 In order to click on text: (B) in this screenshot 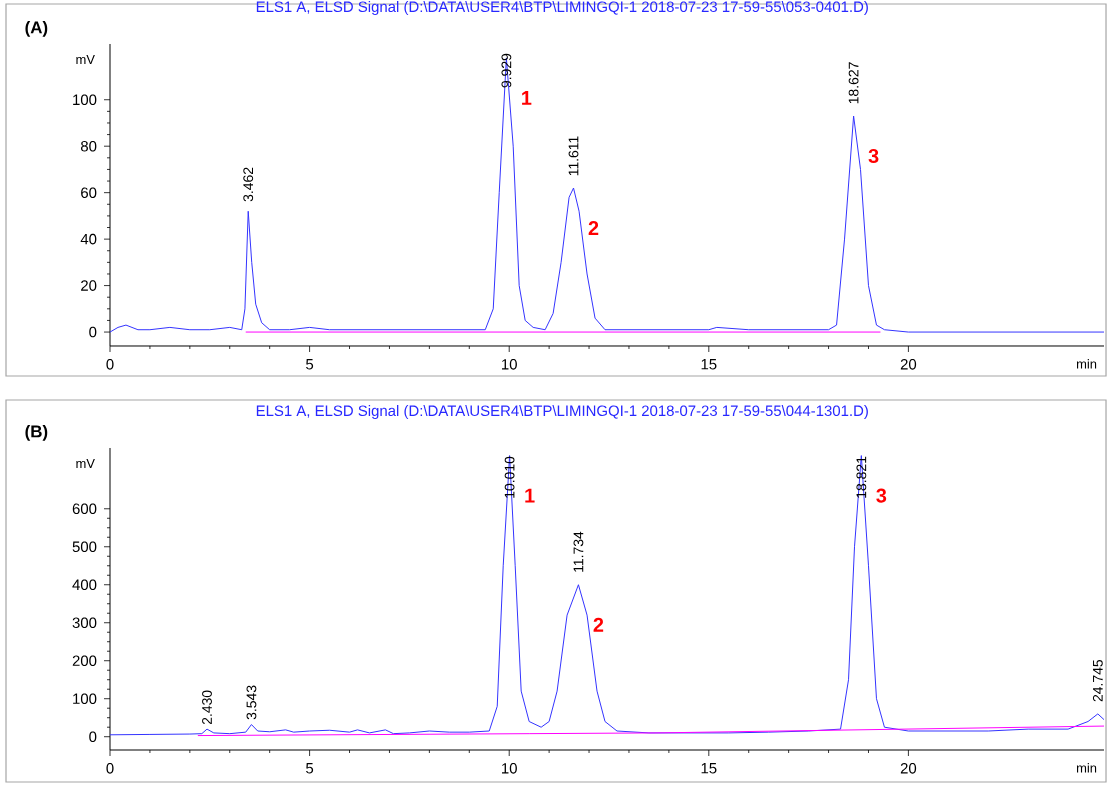, I will do `click(36, 432)`.